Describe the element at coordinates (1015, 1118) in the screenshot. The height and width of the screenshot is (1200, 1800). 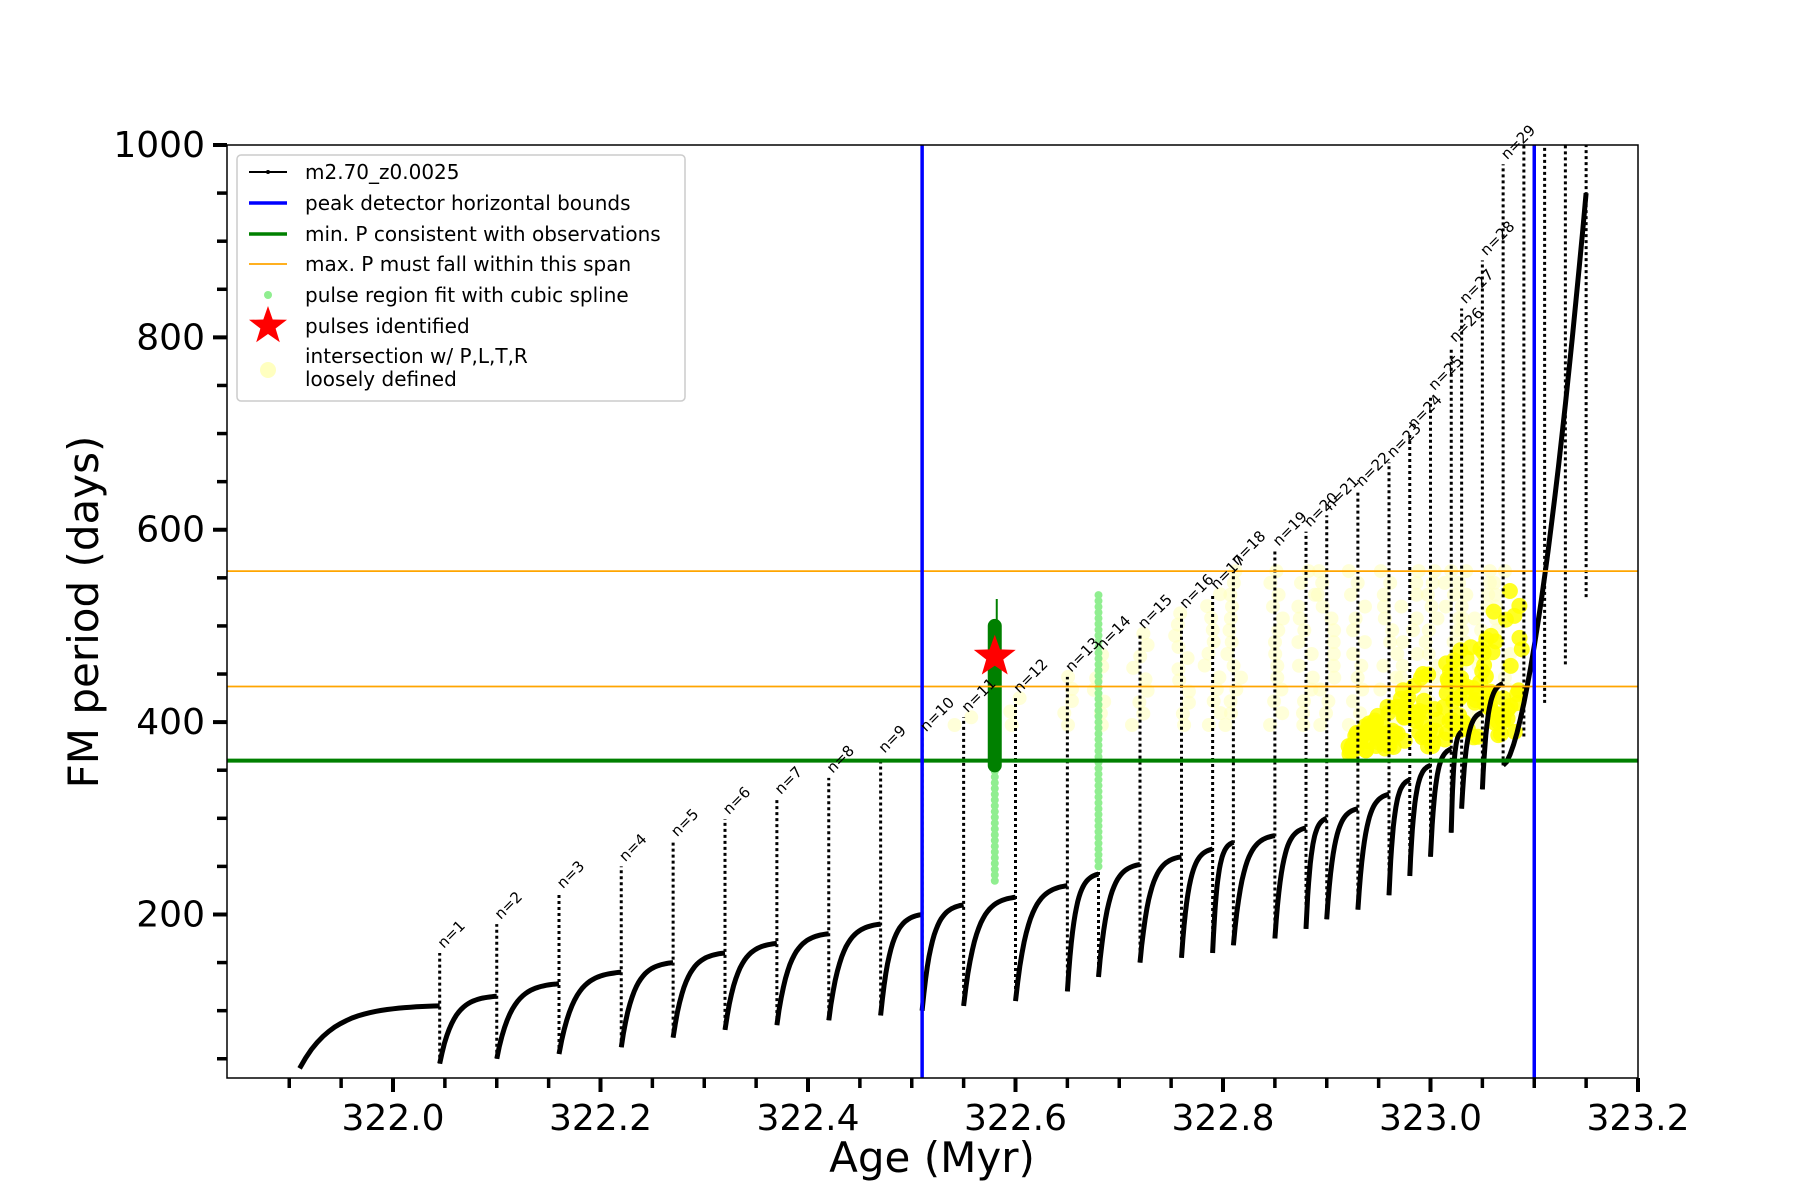
I see `x-tick-label: 322.6` at that location.